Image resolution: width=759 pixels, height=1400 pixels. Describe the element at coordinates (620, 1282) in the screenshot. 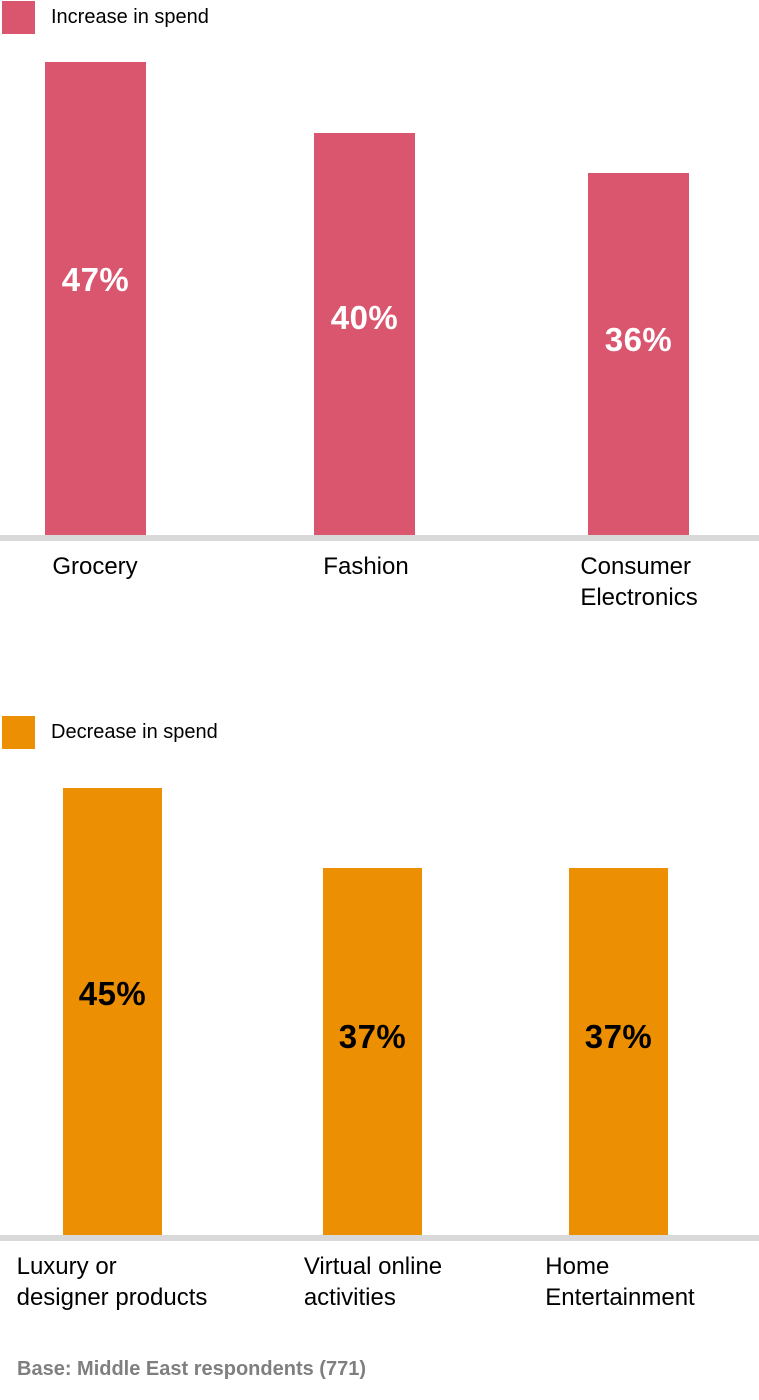

I see `category-label-home-entertainment: Home Entertainment` at that location.